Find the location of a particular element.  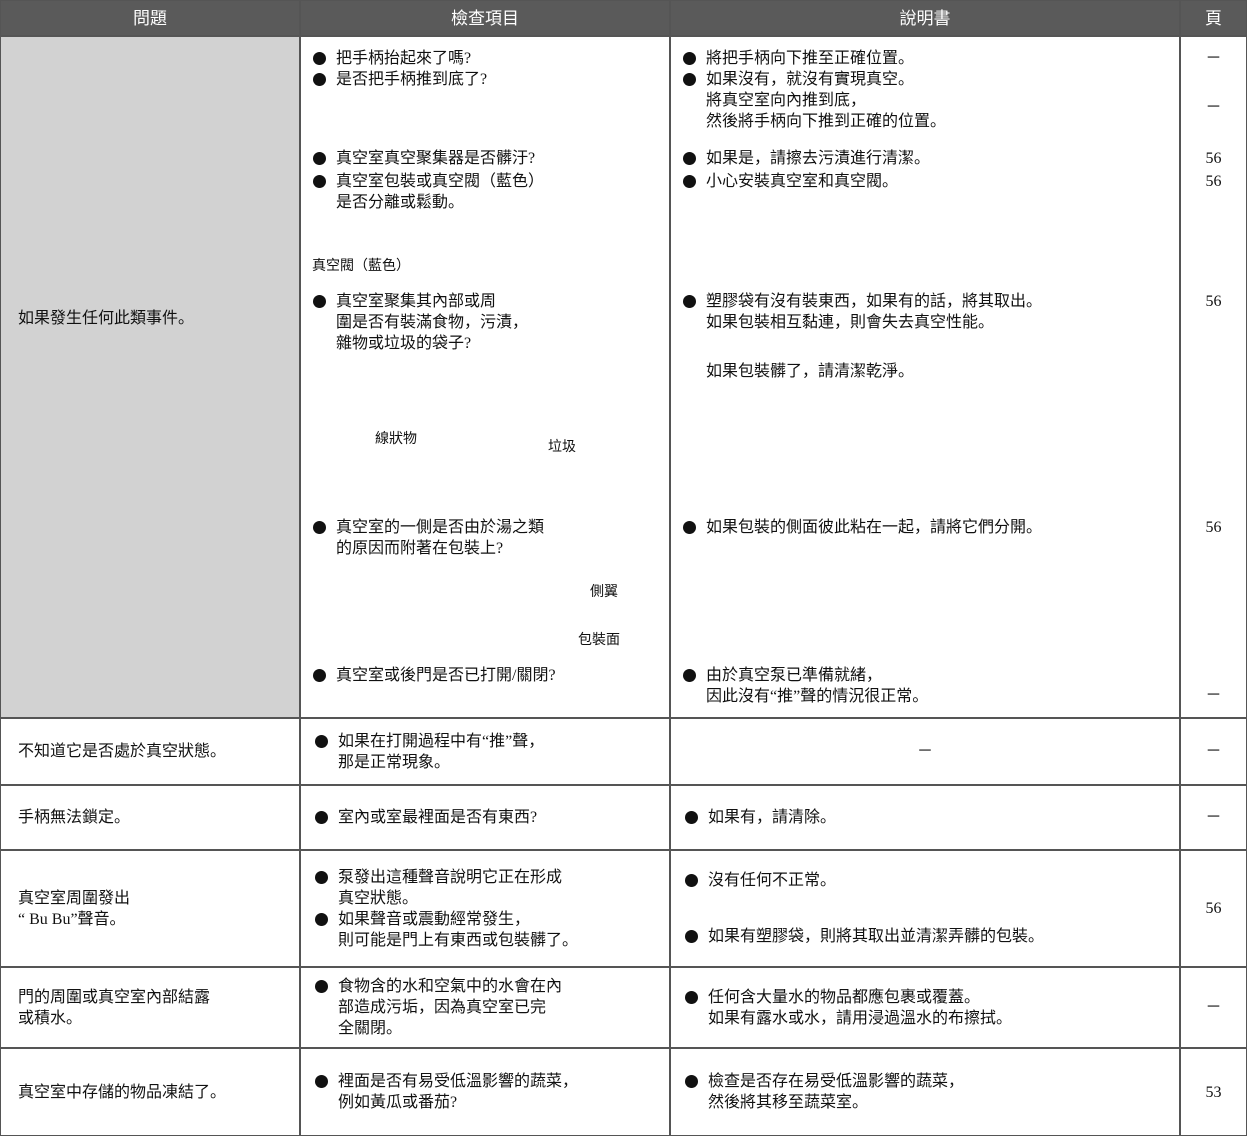

check-item: 把手柄抬起來了嗎? is located at coordinates (389, 58).